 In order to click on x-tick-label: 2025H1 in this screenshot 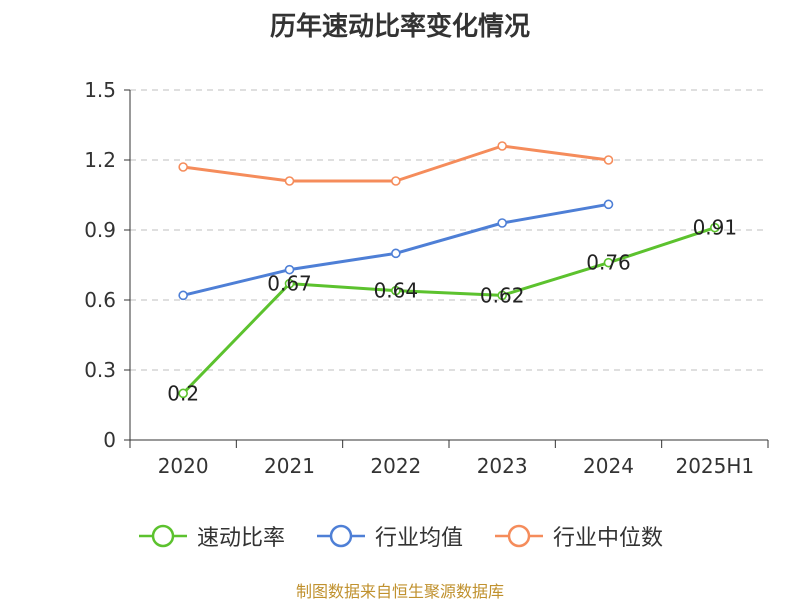, I will do `click(714, 466)`.